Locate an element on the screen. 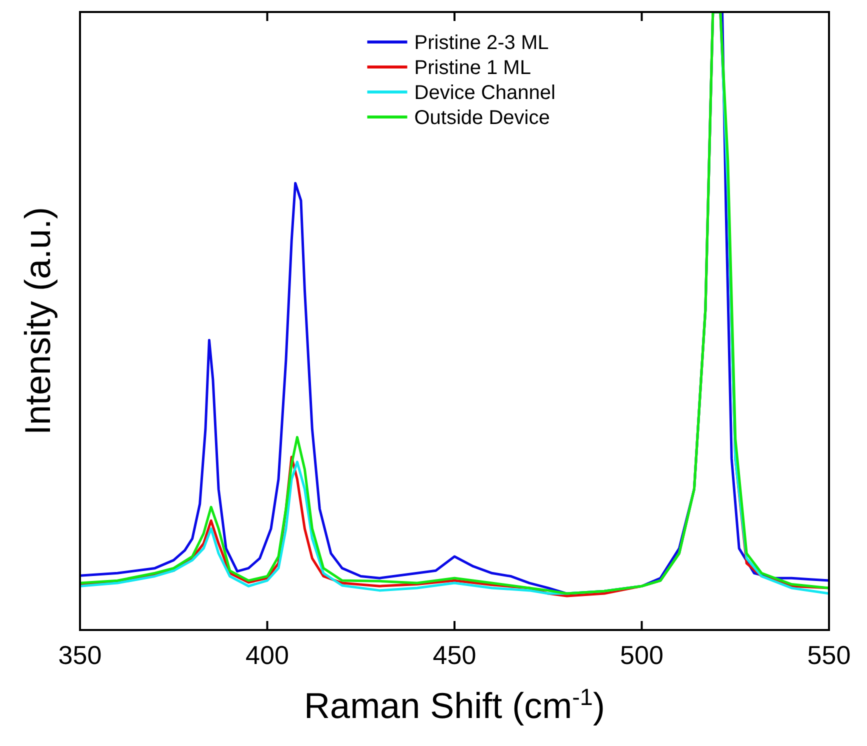  legend-label: Outside Device is located at coordinates (482, 118).